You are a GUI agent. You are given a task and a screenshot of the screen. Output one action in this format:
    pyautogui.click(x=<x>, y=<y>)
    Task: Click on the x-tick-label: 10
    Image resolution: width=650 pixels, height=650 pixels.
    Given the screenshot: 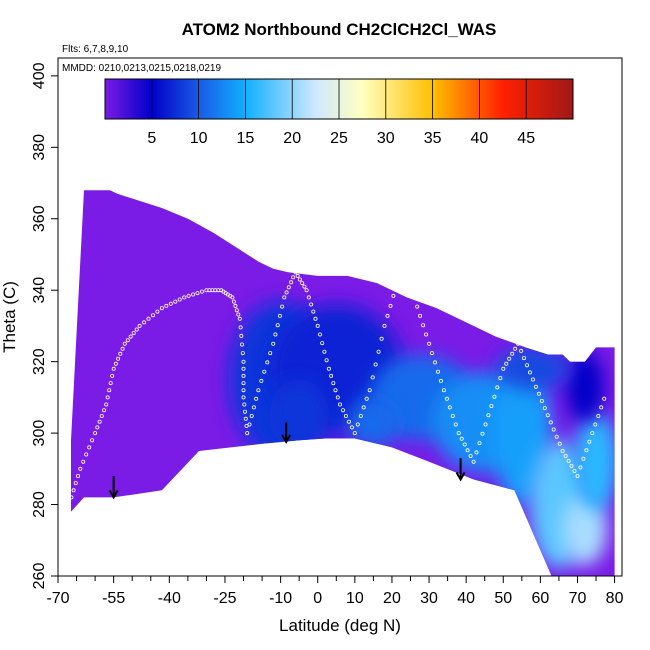 What is the action you would take?
    pyautogui.click(x=355, y=598)
    